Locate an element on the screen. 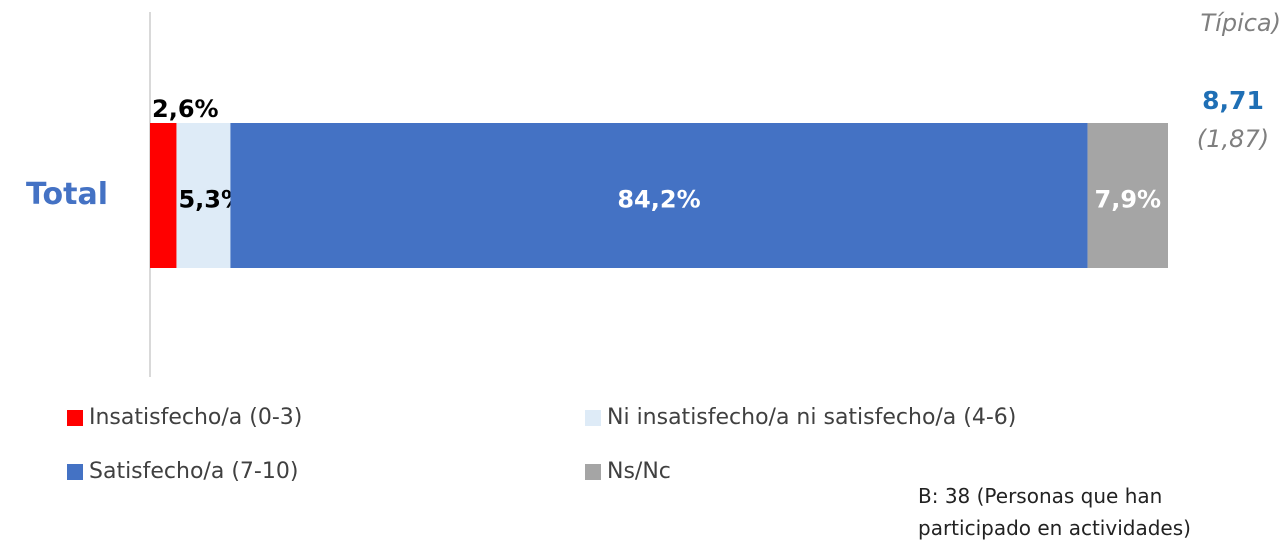 This screenshot has height=543, width=1283. header-fragment: Típica) is located at coordinates (1241, 23).